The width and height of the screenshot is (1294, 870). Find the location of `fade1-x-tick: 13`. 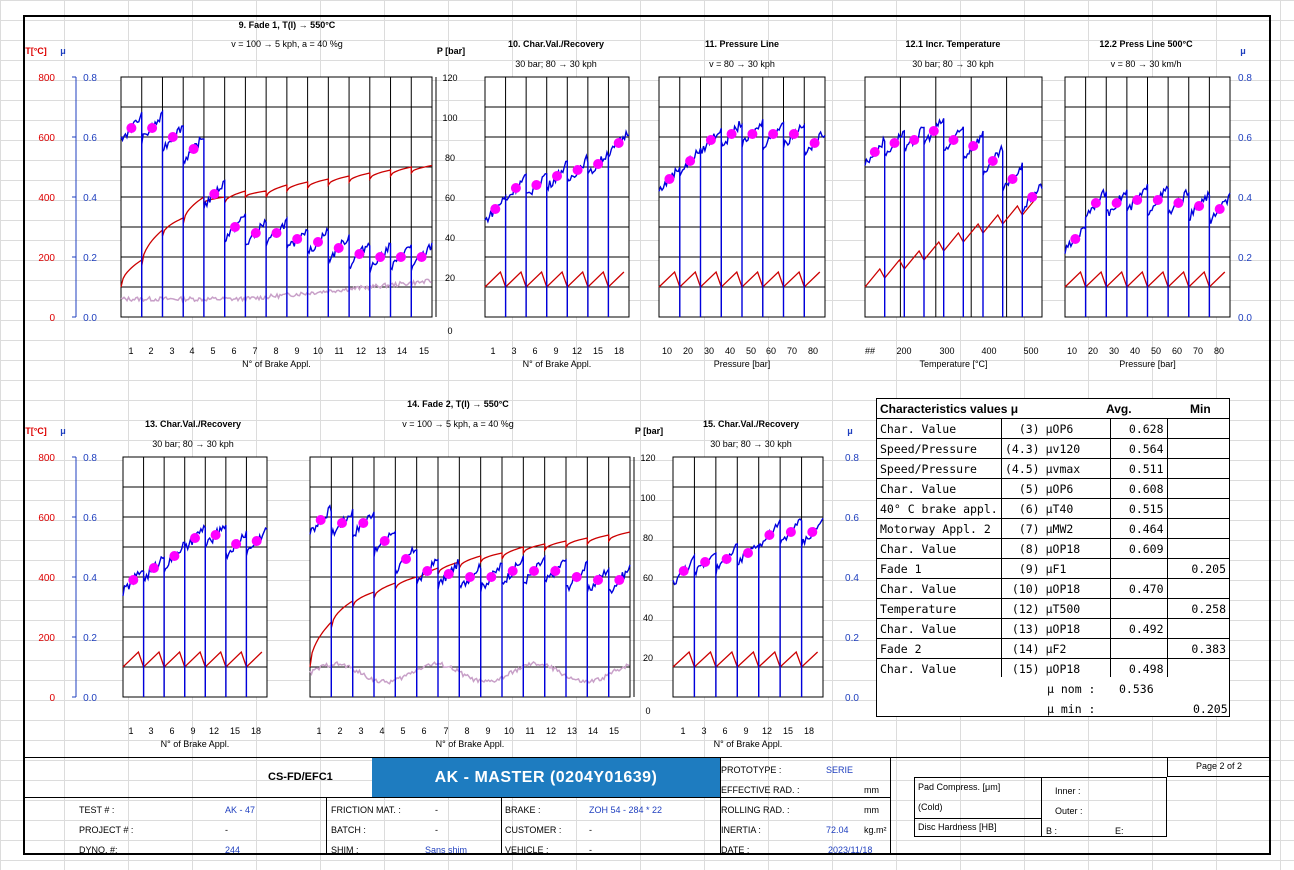

fade1-x-tick: 13 is located at coordinates (381, 351).